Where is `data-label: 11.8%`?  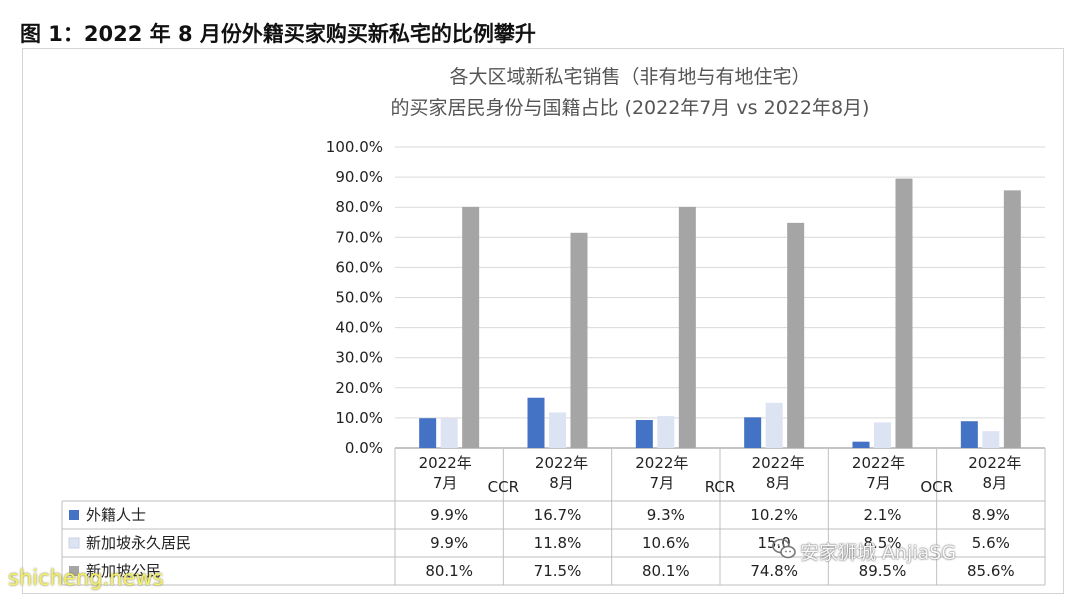
data-label: 11.8% is located at coordinates (558, 543).